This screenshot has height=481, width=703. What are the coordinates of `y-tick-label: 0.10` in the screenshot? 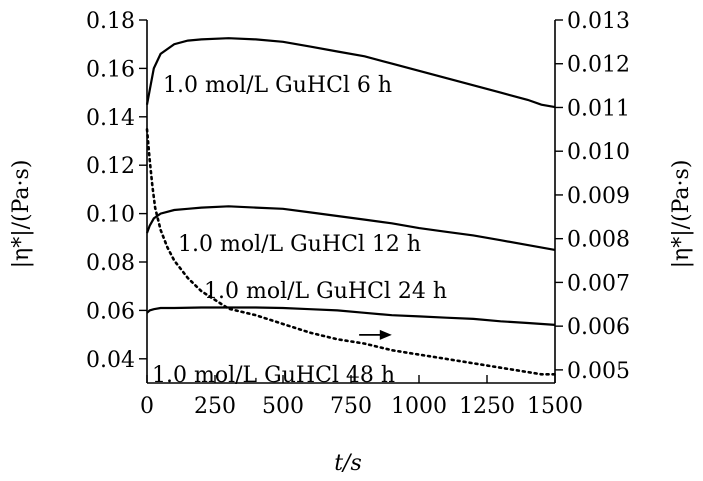 It's located at (110, 215).